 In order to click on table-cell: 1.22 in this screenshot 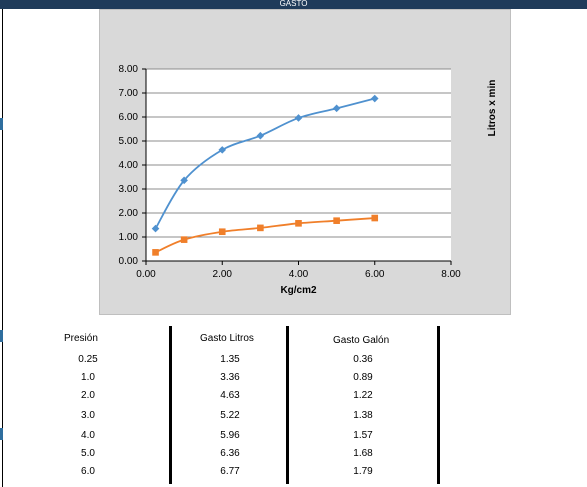, I will do `click(363, 395)`.